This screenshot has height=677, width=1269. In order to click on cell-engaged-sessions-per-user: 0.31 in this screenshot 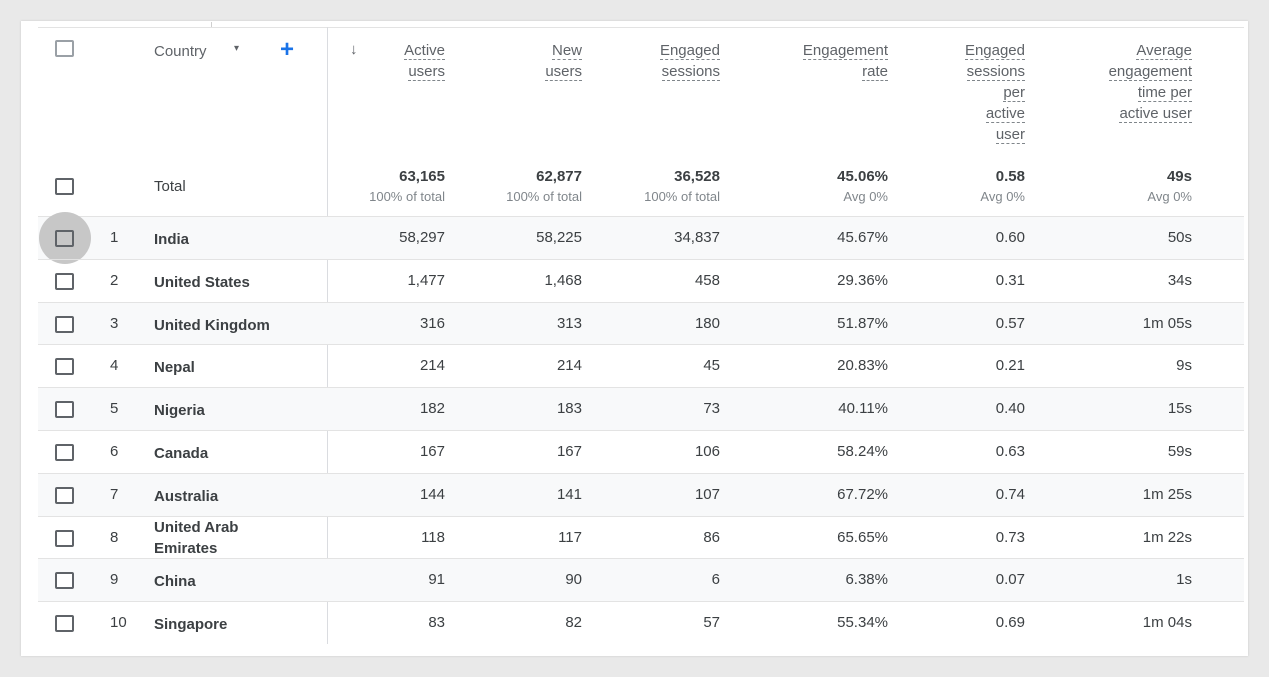, I will do `click(1010, 280)`.